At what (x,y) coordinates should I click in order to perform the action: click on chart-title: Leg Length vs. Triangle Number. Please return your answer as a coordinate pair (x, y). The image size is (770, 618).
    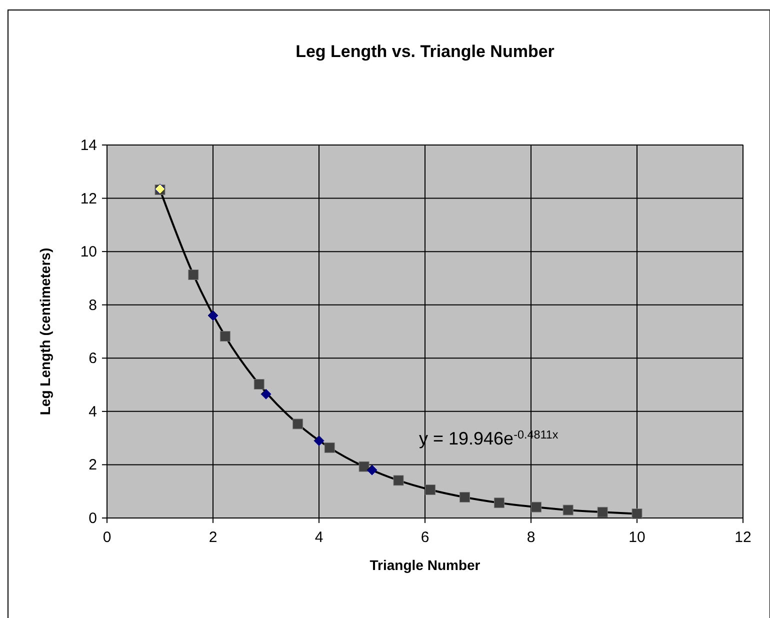
    Looking at the image, I should click on (425, 51).